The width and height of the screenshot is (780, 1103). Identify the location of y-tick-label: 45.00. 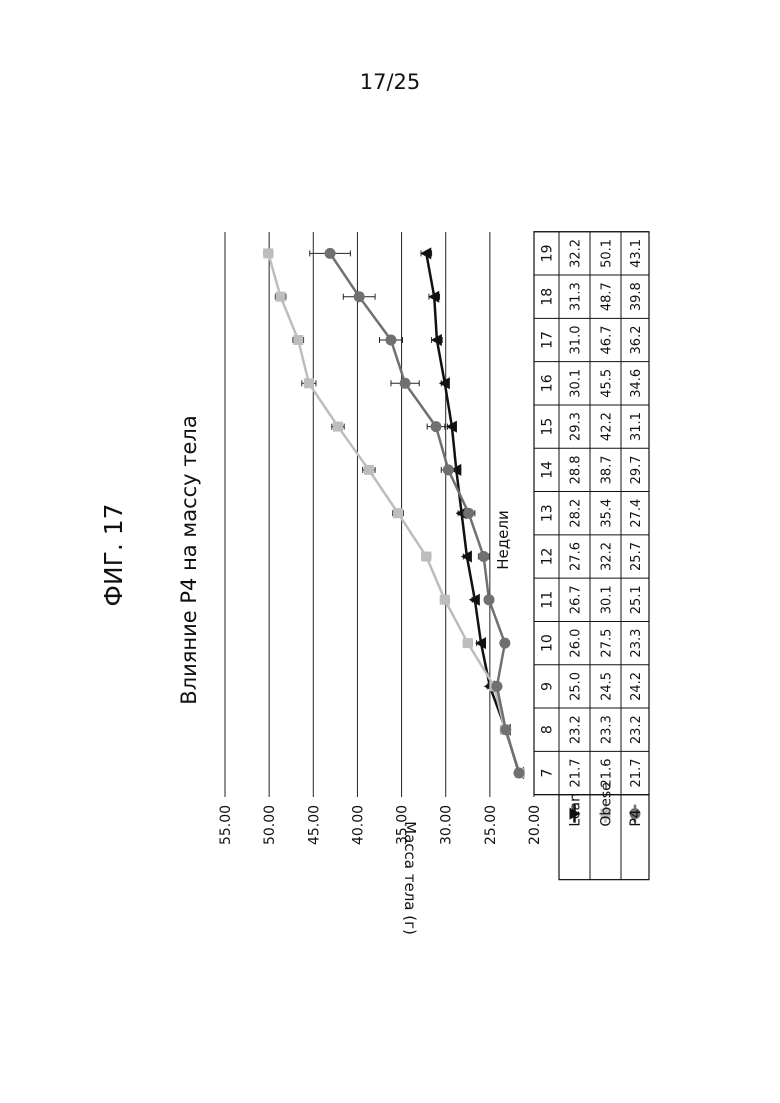
(314, 825).